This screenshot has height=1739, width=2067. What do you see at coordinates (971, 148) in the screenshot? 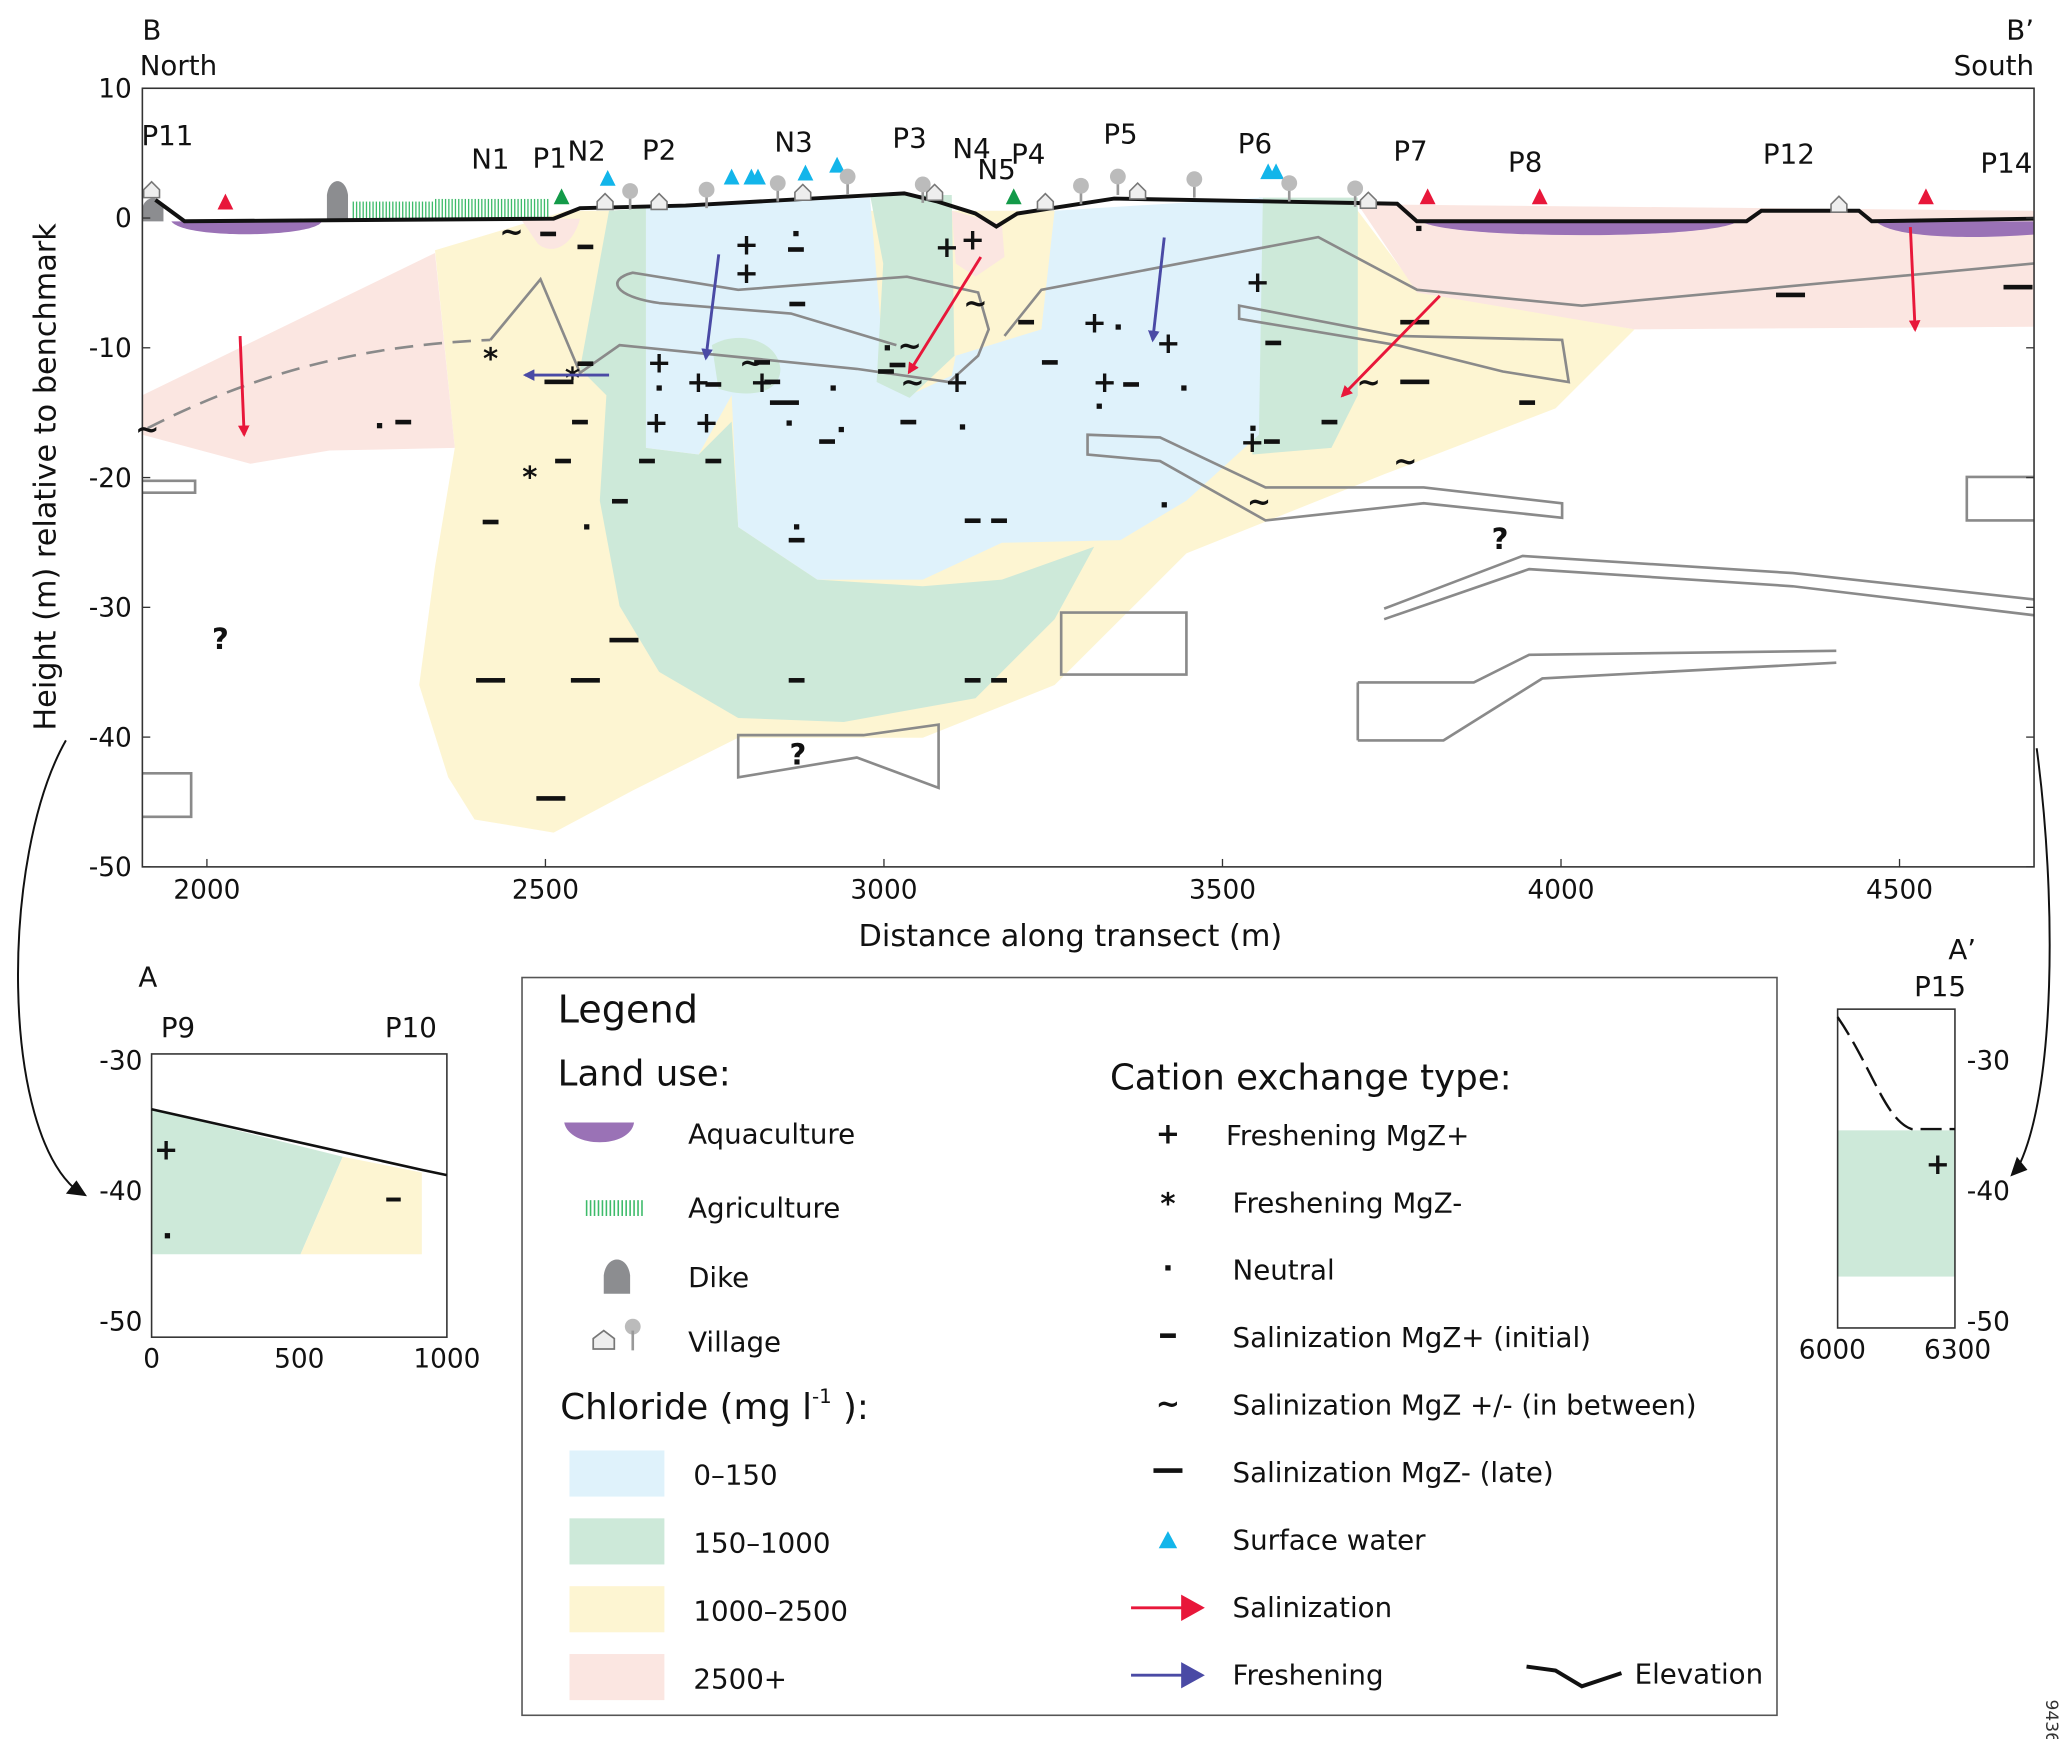
I see `well-label: N4` at bounding box center [971, 148].